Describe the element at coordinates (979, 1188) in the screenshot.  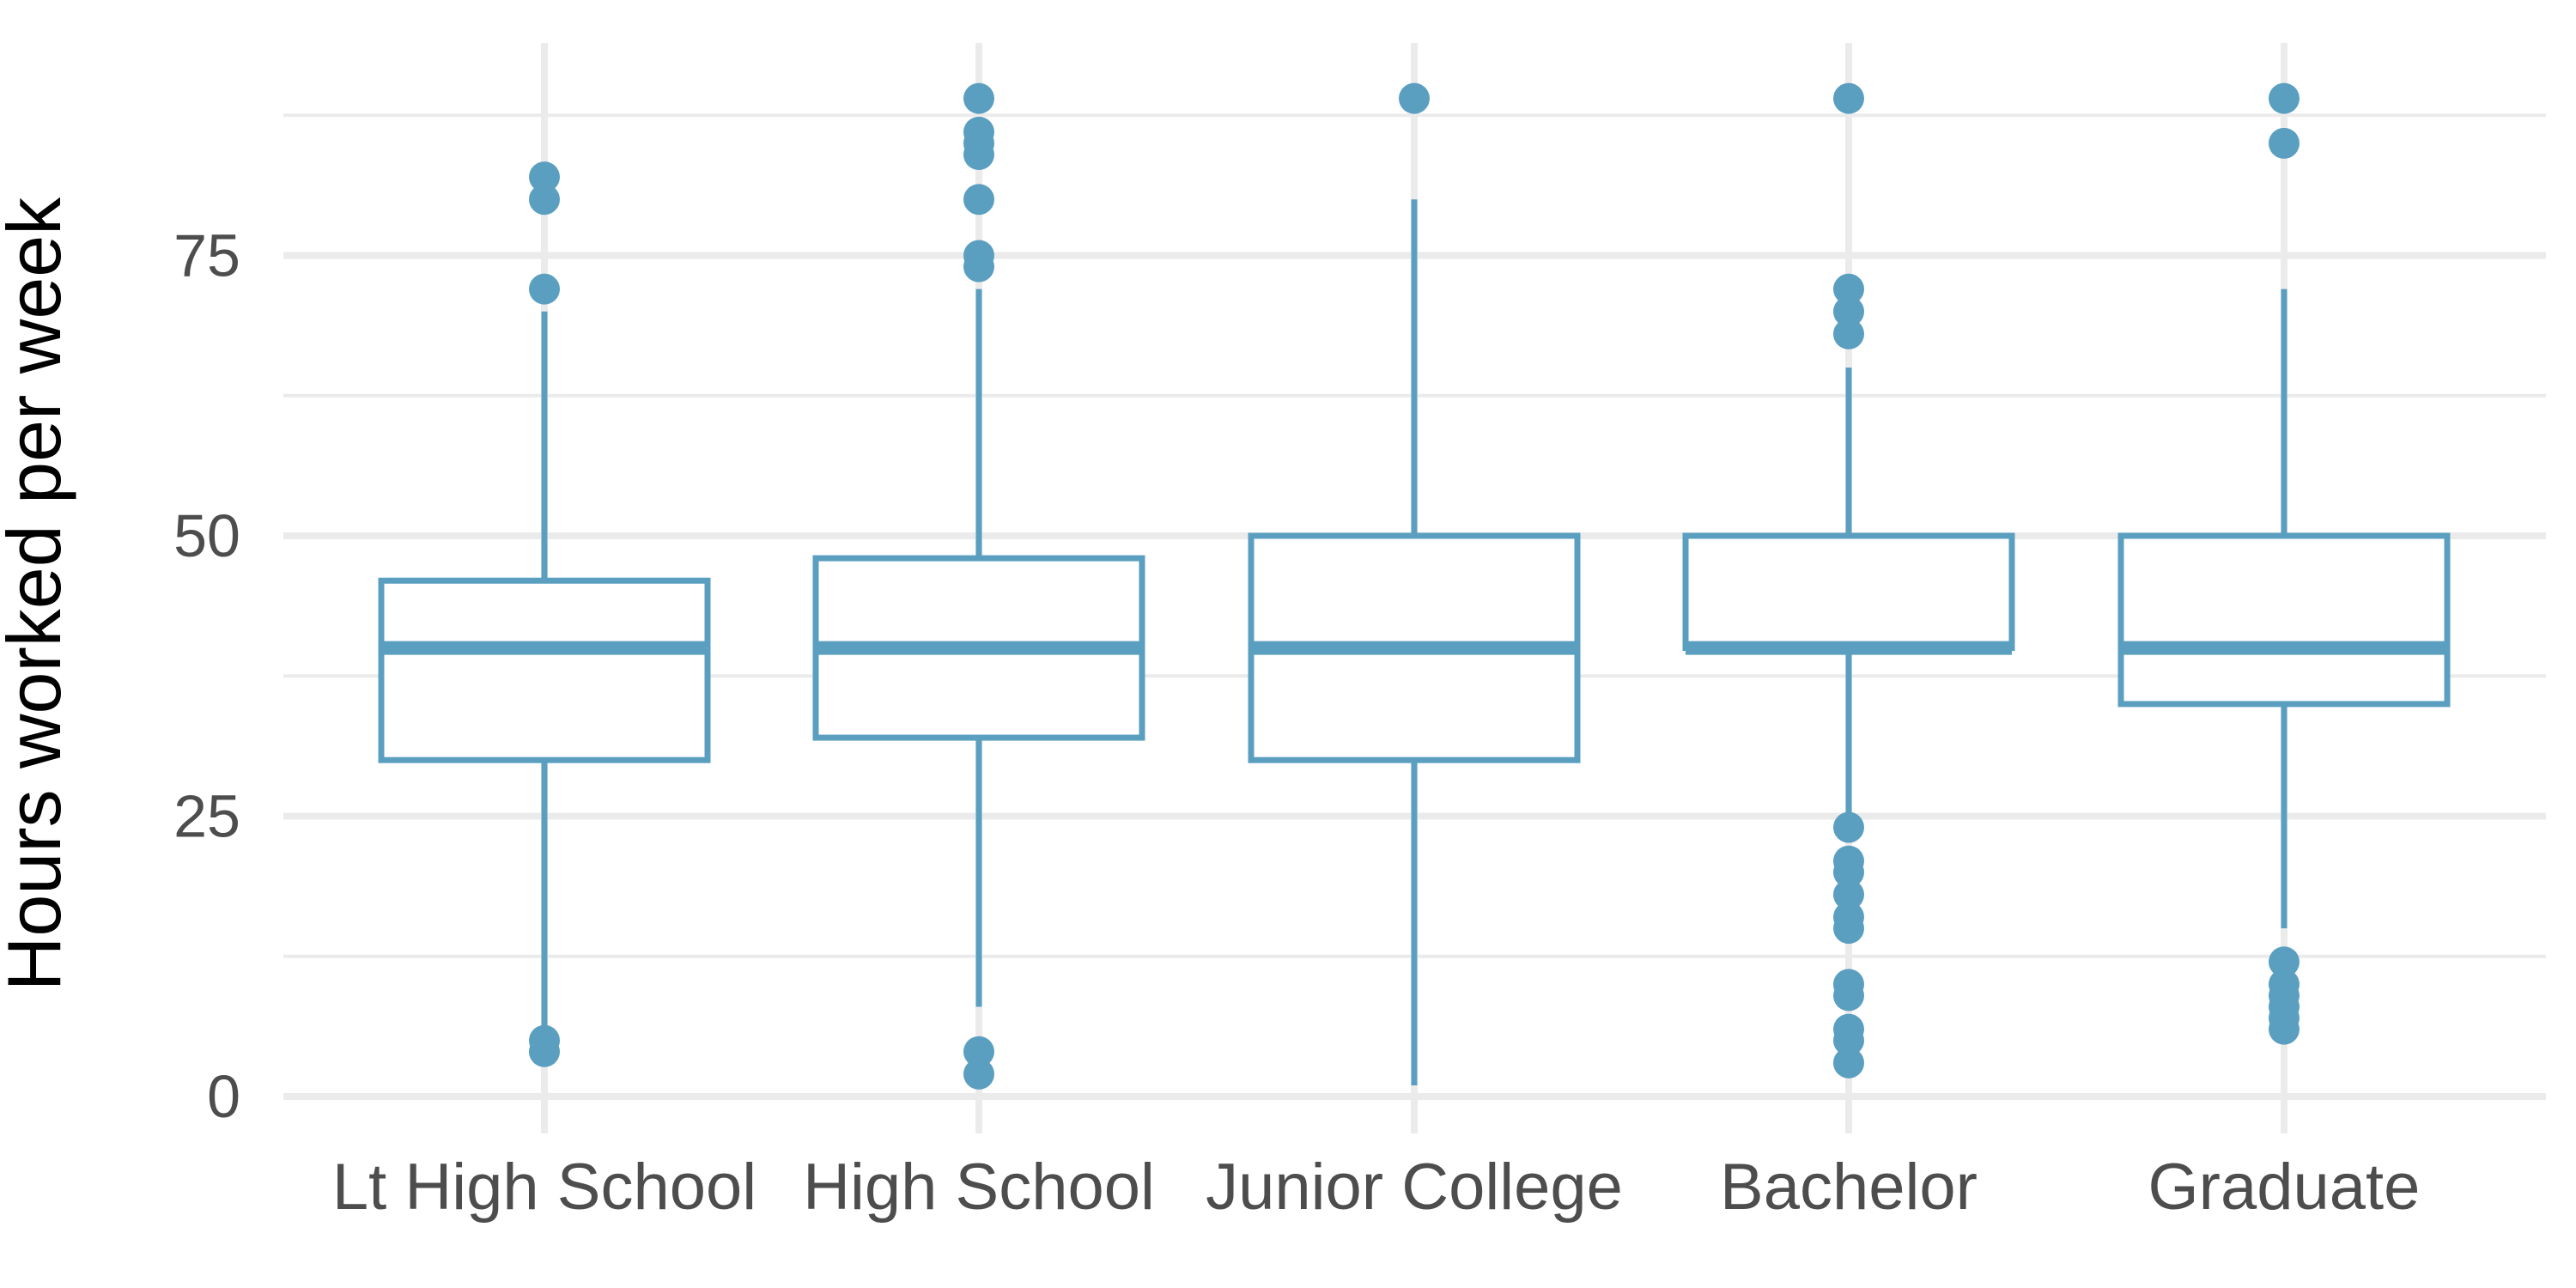
I see `x-tick-label: High School` at that location.